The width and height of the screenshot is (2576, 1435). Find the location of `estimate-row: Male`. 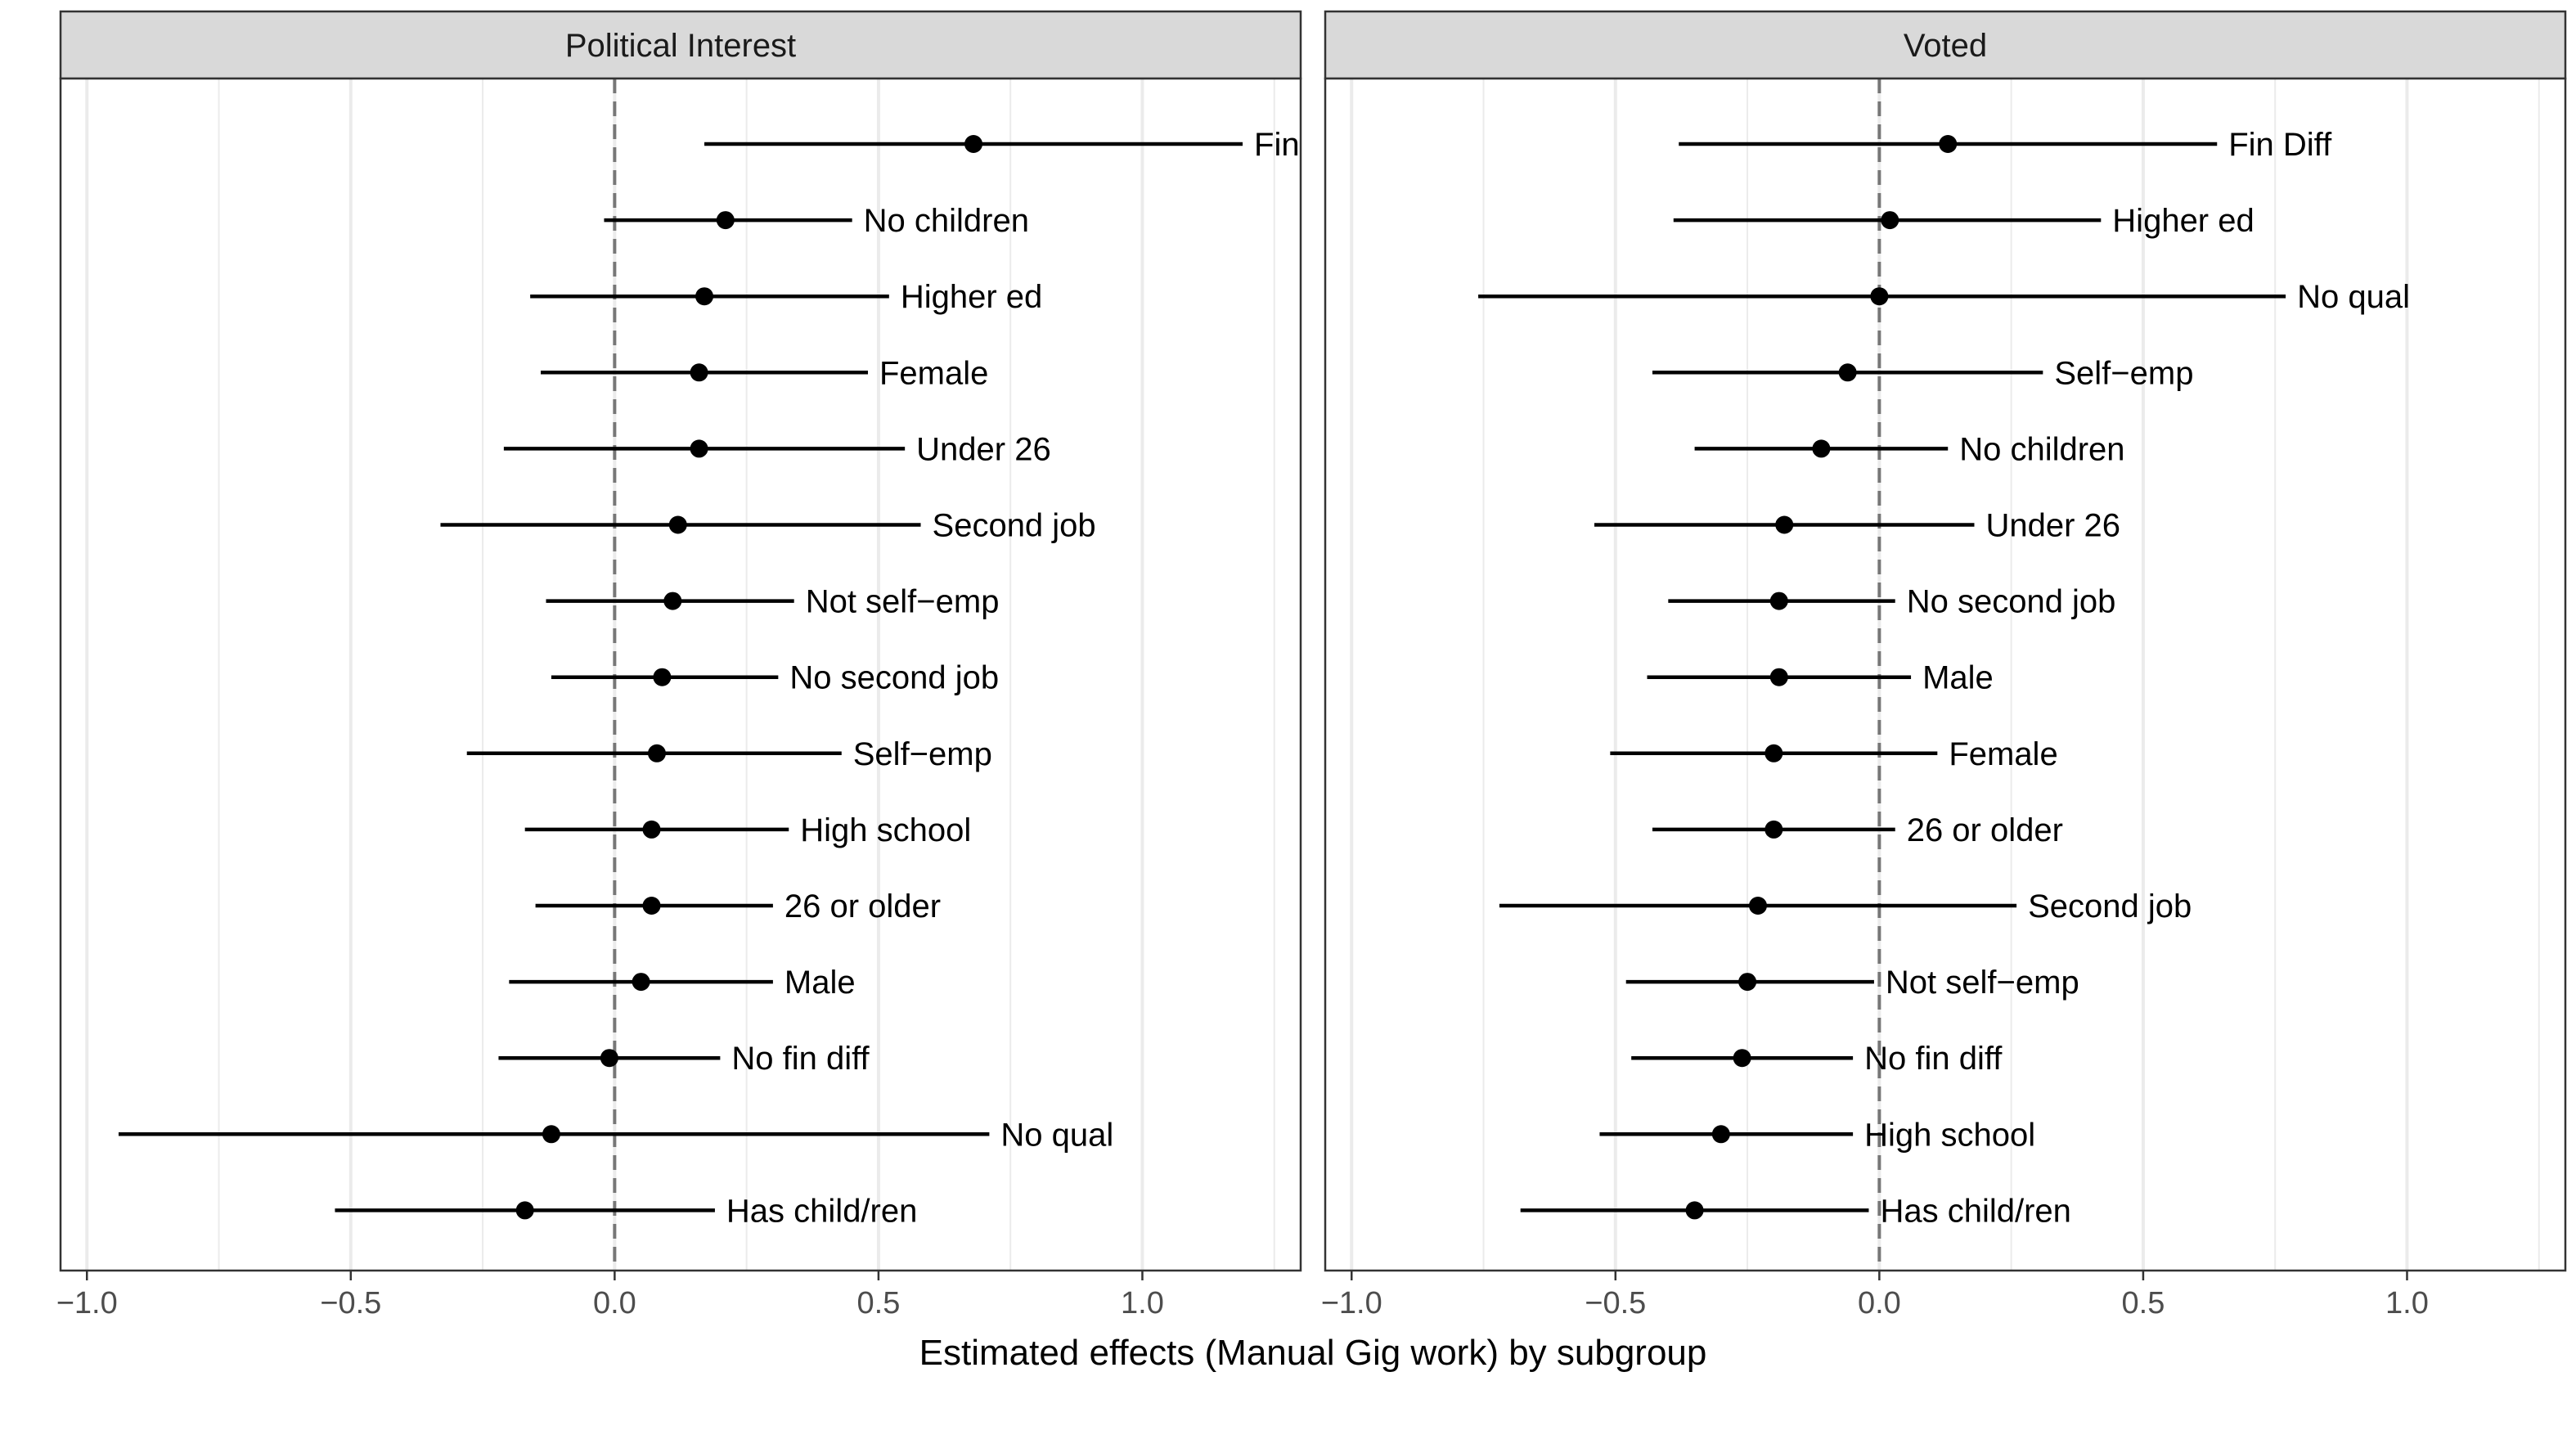

estimate-row: Male is located at coordinates (682, 983).